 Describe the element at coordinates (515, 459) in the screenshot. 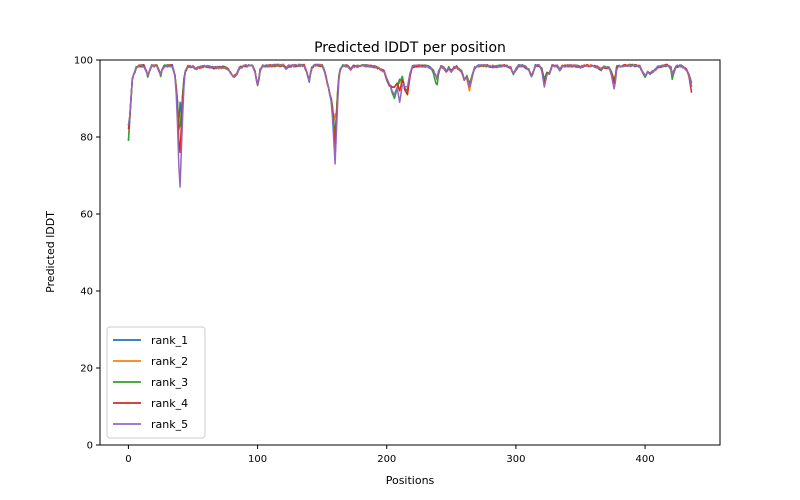

I see `x-tick-label: 300` at that location.